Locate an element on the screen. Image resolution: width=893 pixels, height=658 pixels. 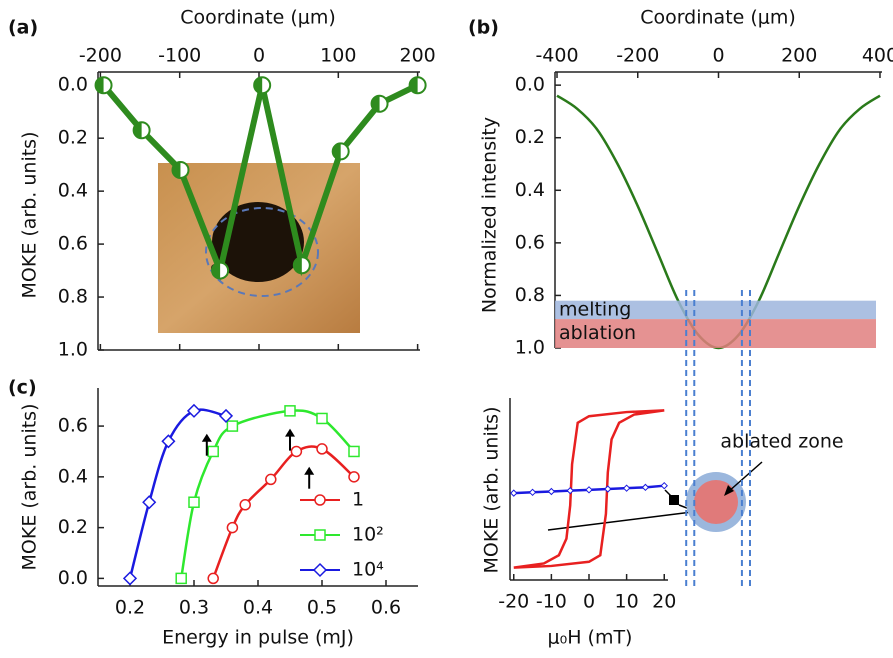
y-axis-label: Normalized intensity is located at coordinates (490, 215).